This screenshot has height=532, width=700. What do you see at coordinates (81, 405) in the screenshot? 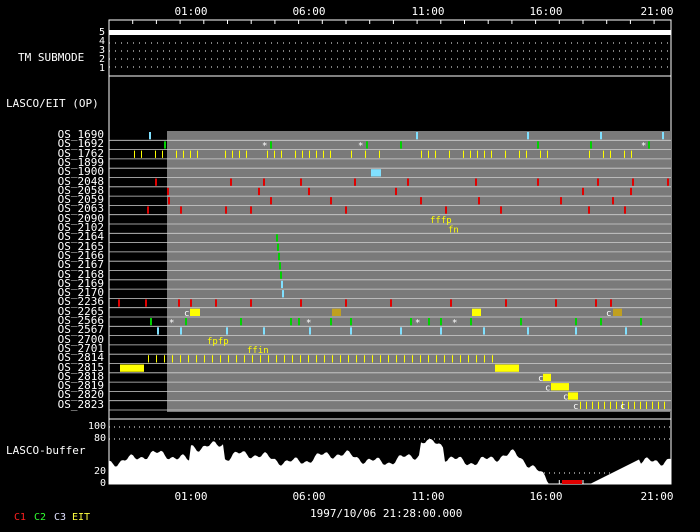
I see `os-row-label: OS_2823` at bounding box center [81, 405].